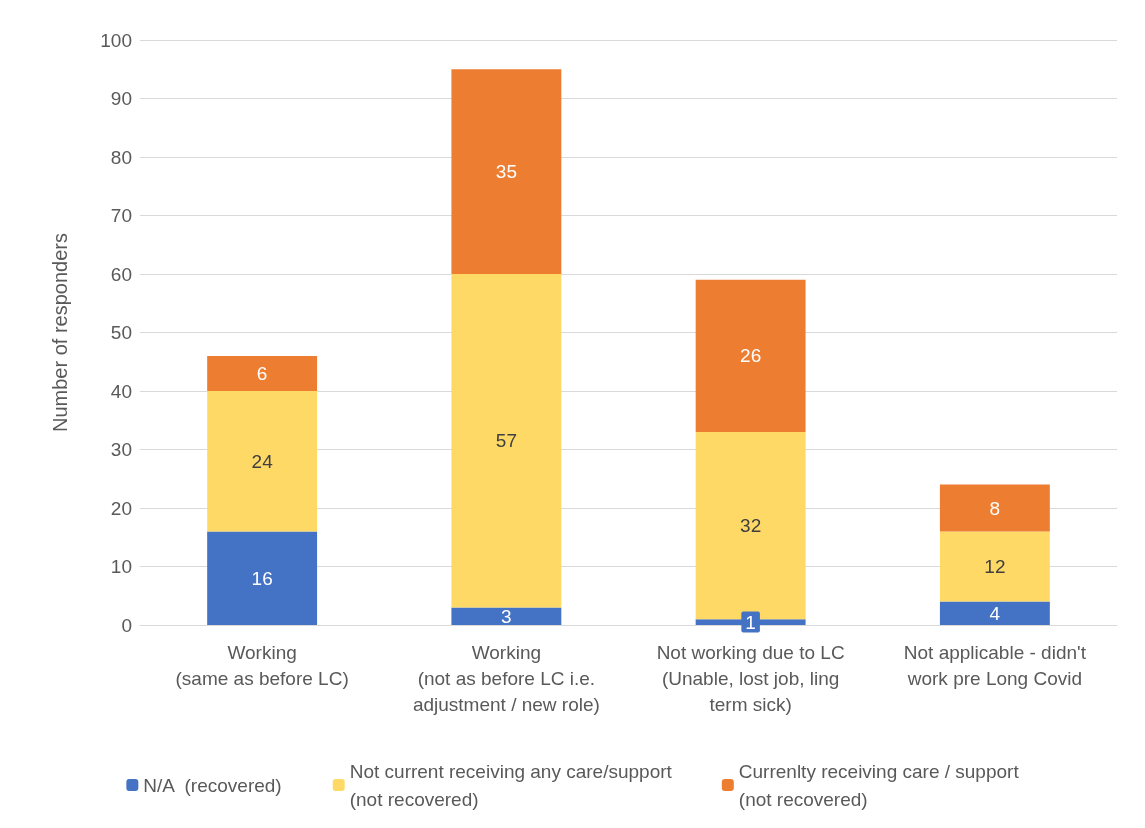  I want to click on data-label: 8, so click(995, 508).